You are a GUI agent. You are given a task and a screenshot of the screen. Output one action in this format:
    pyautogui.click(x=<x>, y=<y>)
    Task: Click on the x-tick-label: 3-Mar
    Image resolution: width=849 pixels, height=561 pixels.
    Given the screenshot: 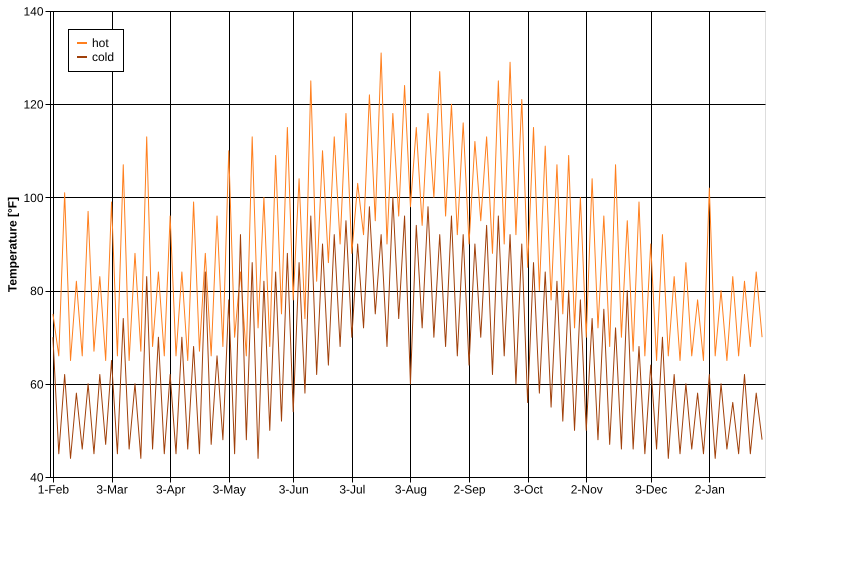 What is the action you would take?
    pyautogui.click(x=112, y=489)
    